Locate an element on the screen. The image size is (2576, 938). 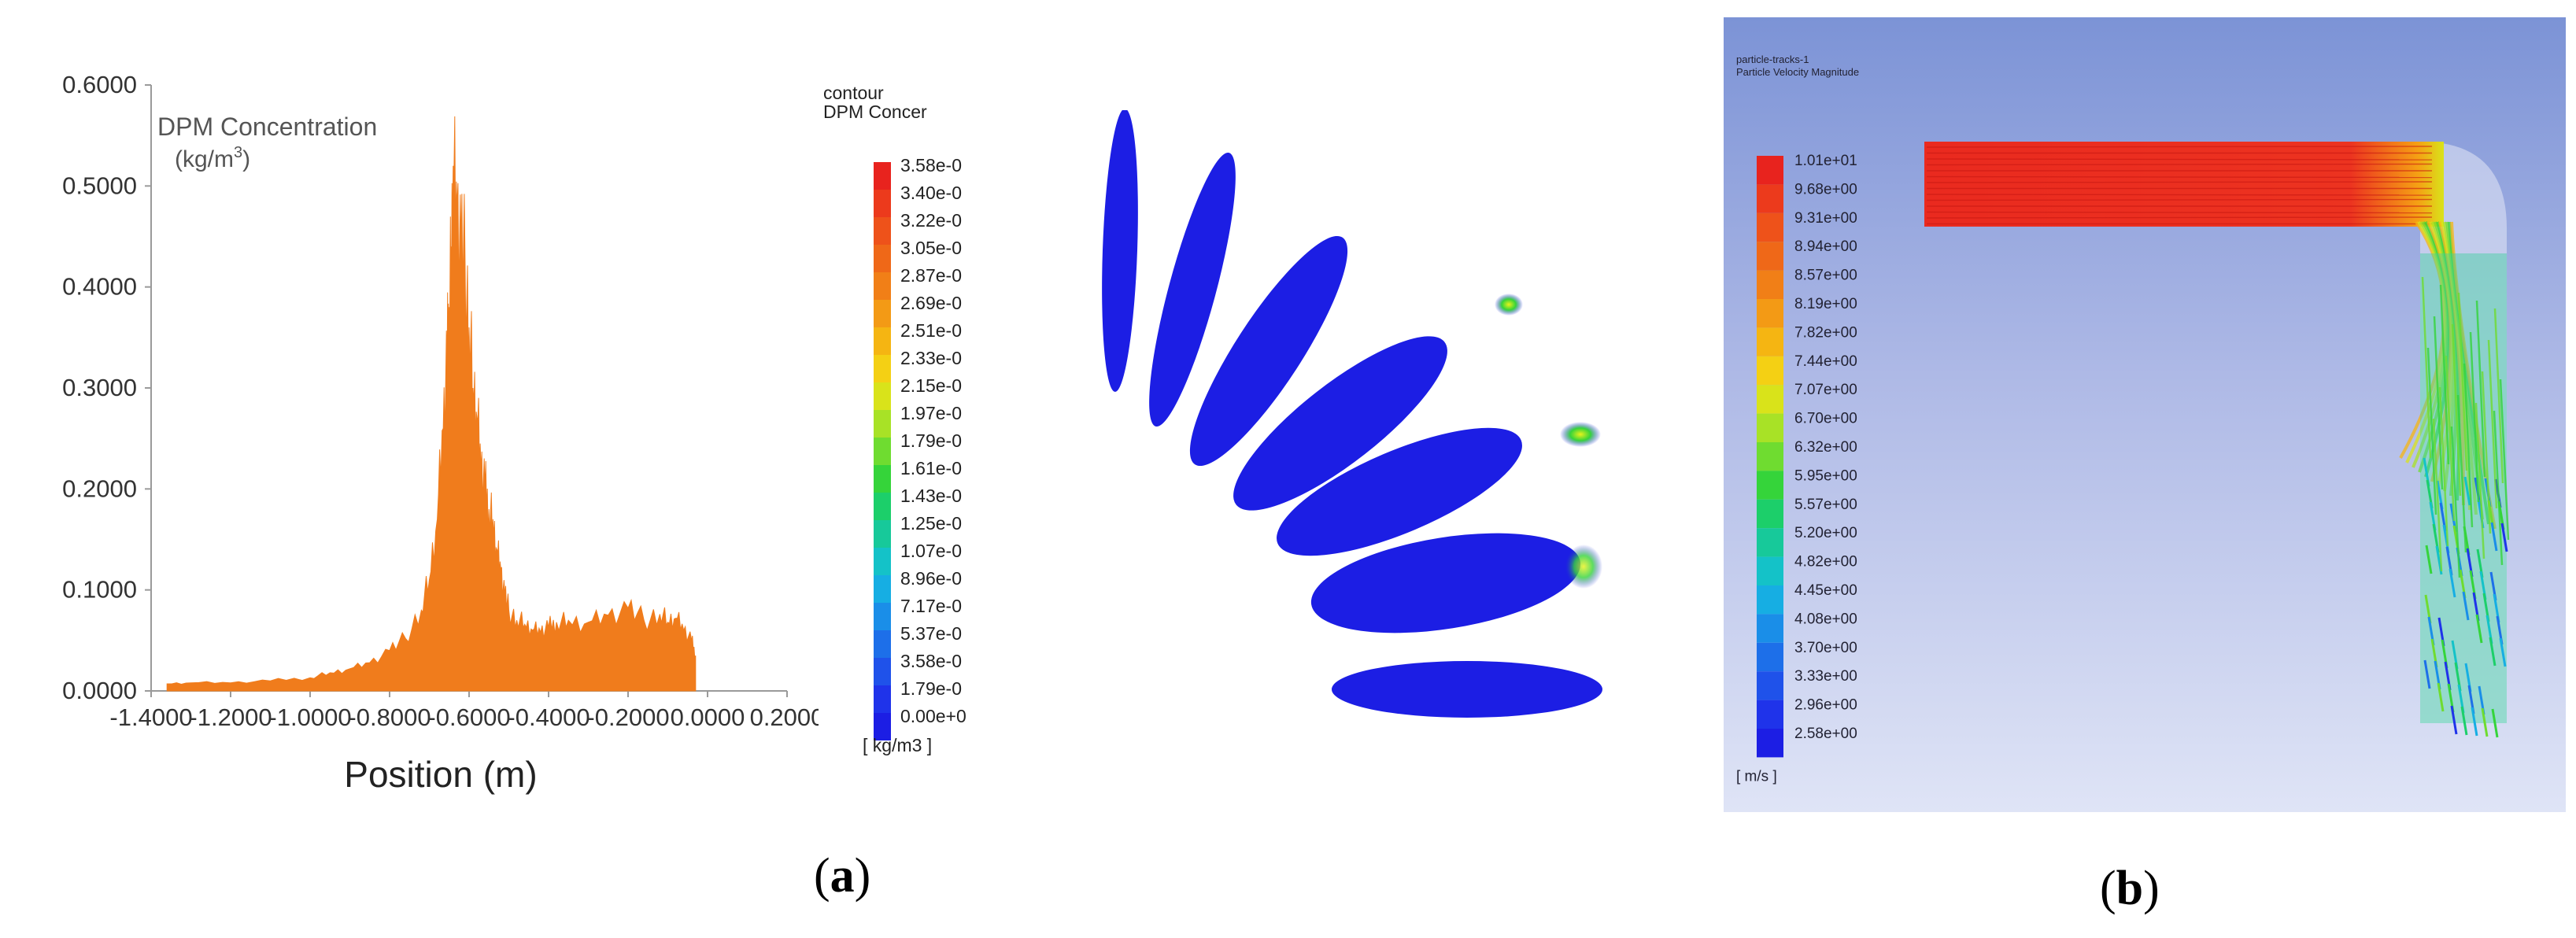
x-tick-label: -0.6000 is located at coordinates (469, 717).